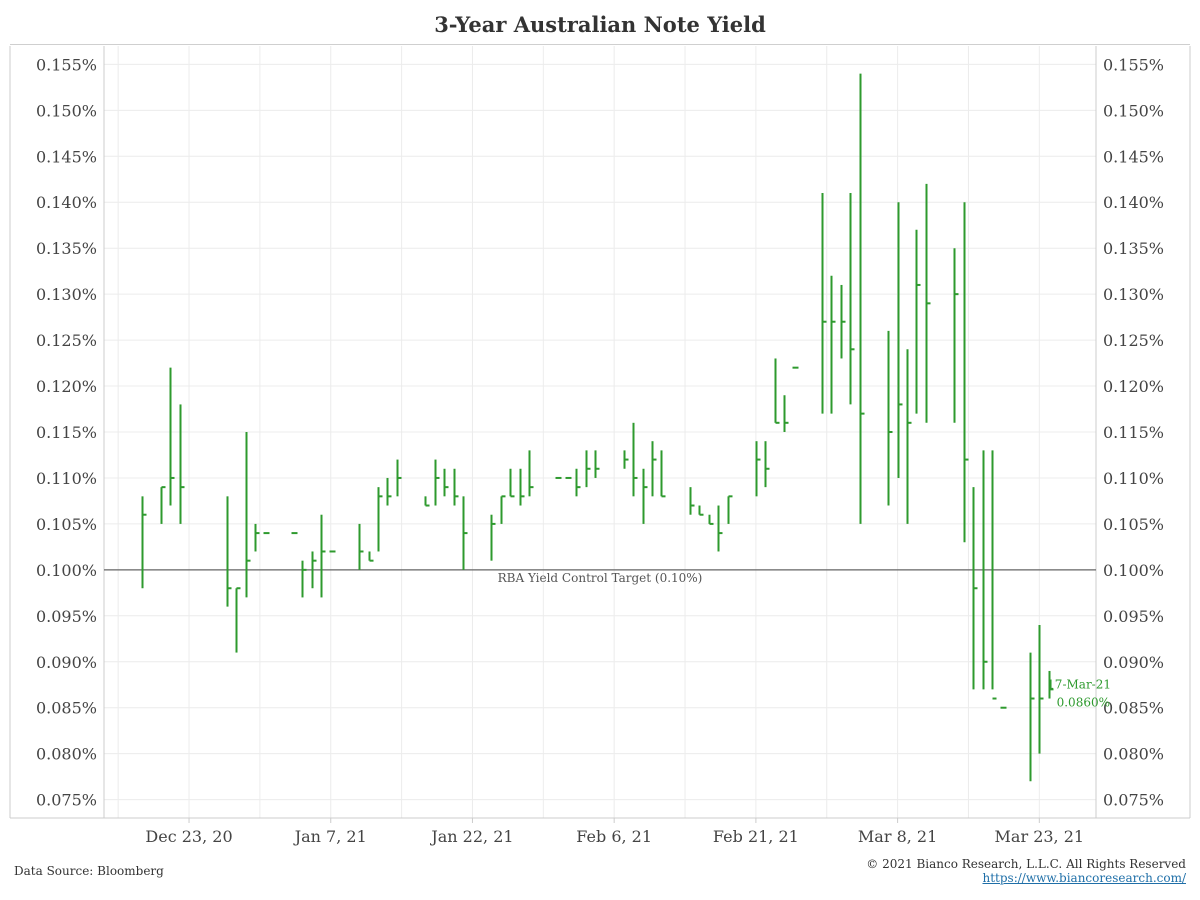 The width and height of the screenshot is (1200, 900). I want to click on y-tick-label-left: 0.120%, so click(66, 386).